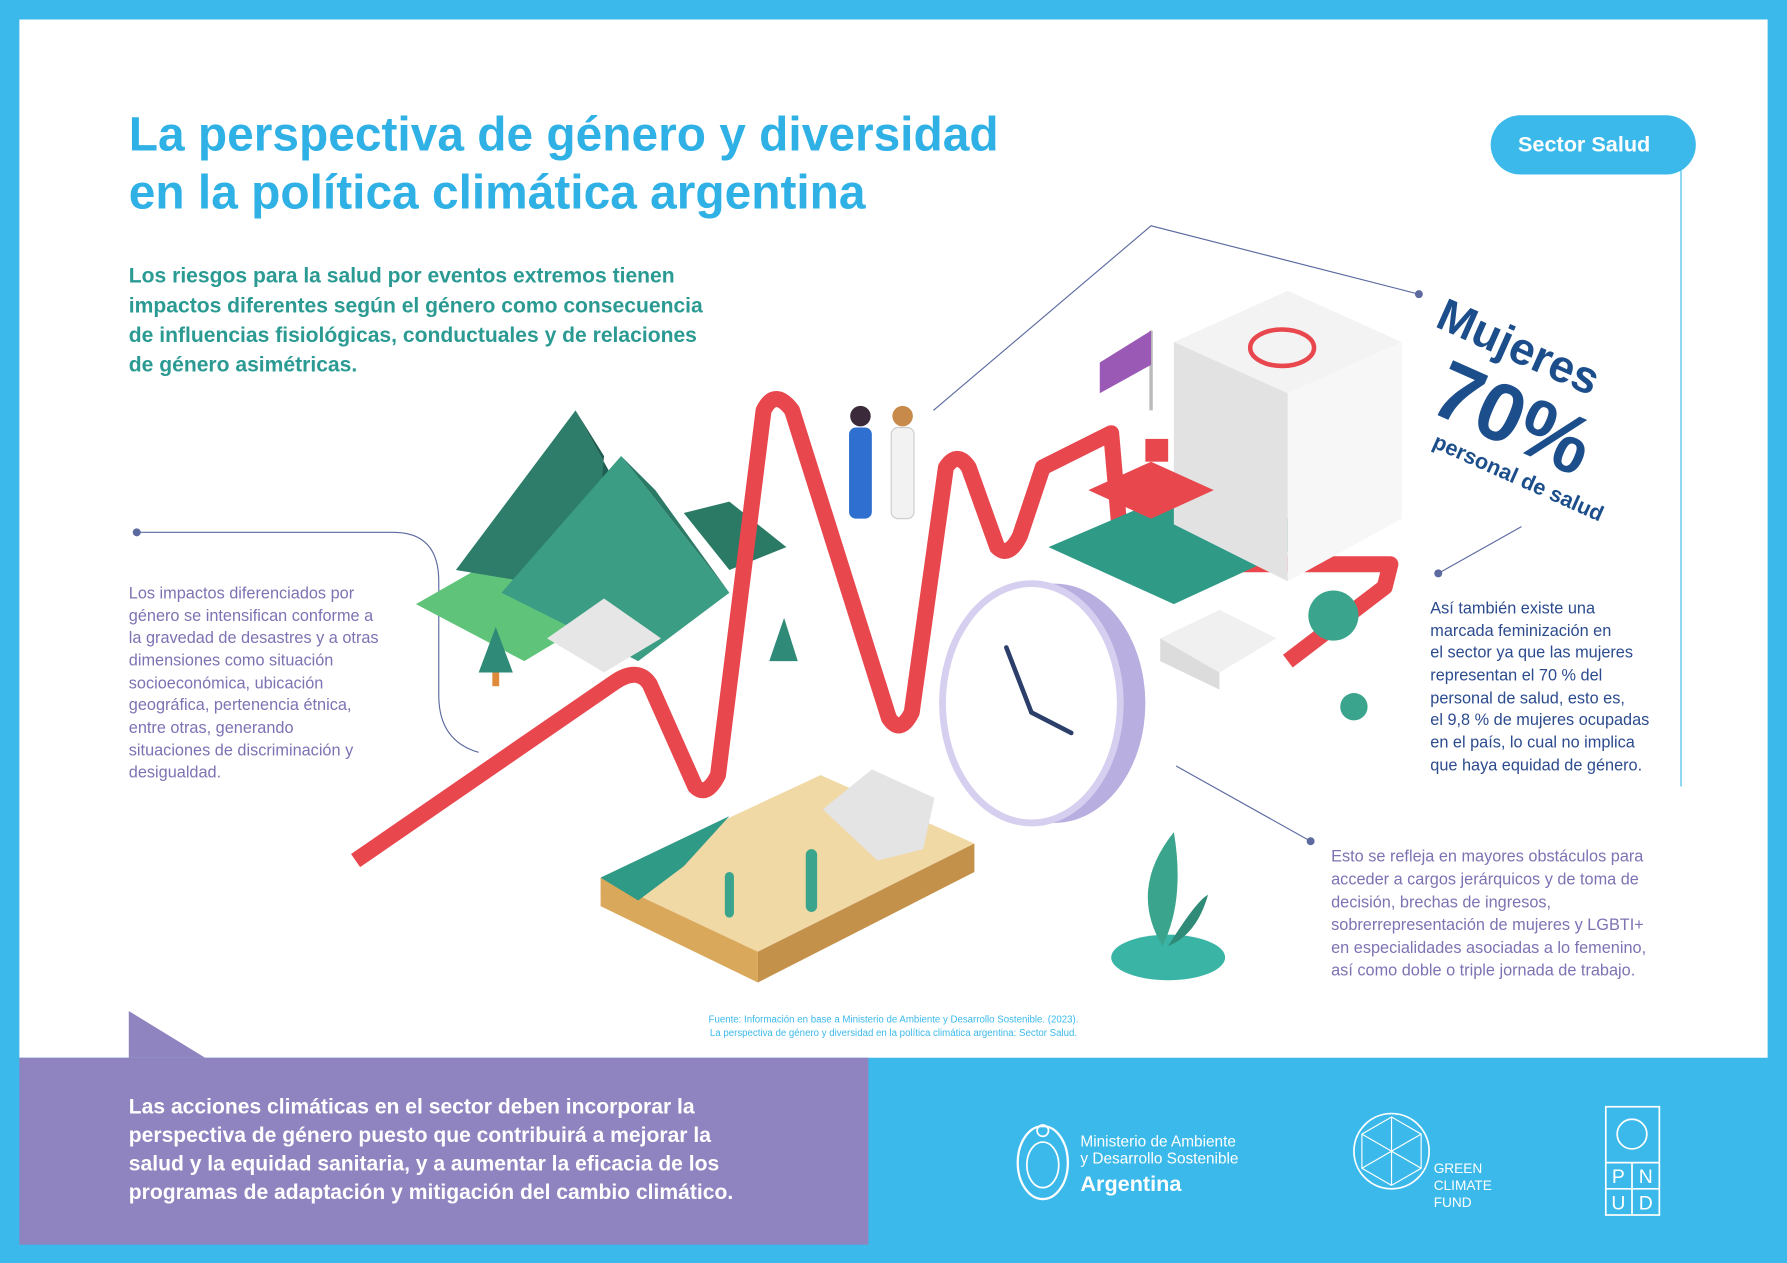  I want to click on ministry-line: y Desarrollo Sostenible, so click(1159, 1159).